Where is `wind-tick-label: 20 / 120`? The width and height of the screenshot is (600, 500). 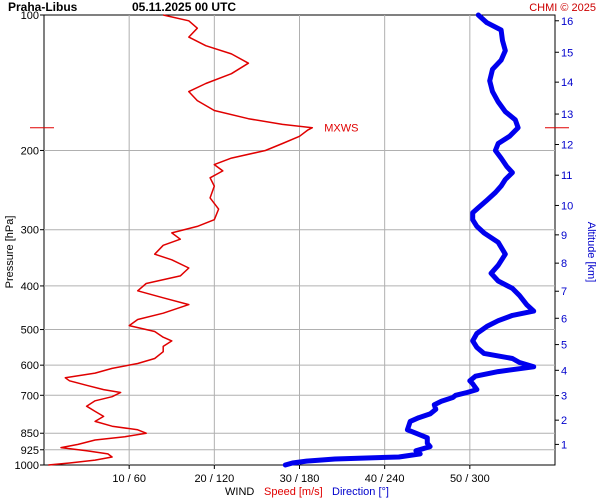
wind-tick-label: 20 / 120 is located at coordinates (214, 479).